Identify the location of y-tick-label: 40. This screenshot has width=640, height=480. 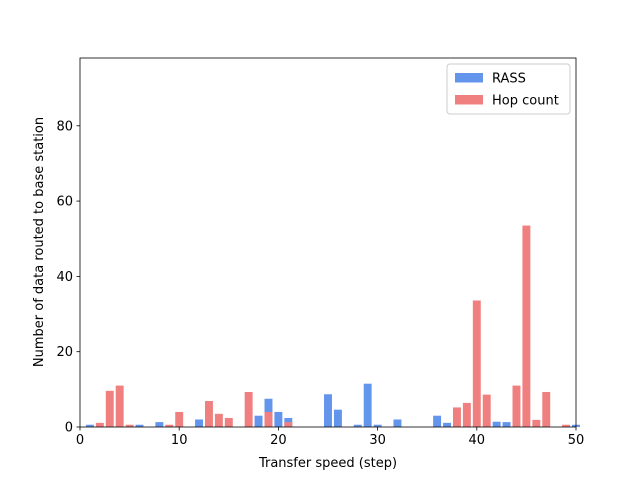
(64, 277).